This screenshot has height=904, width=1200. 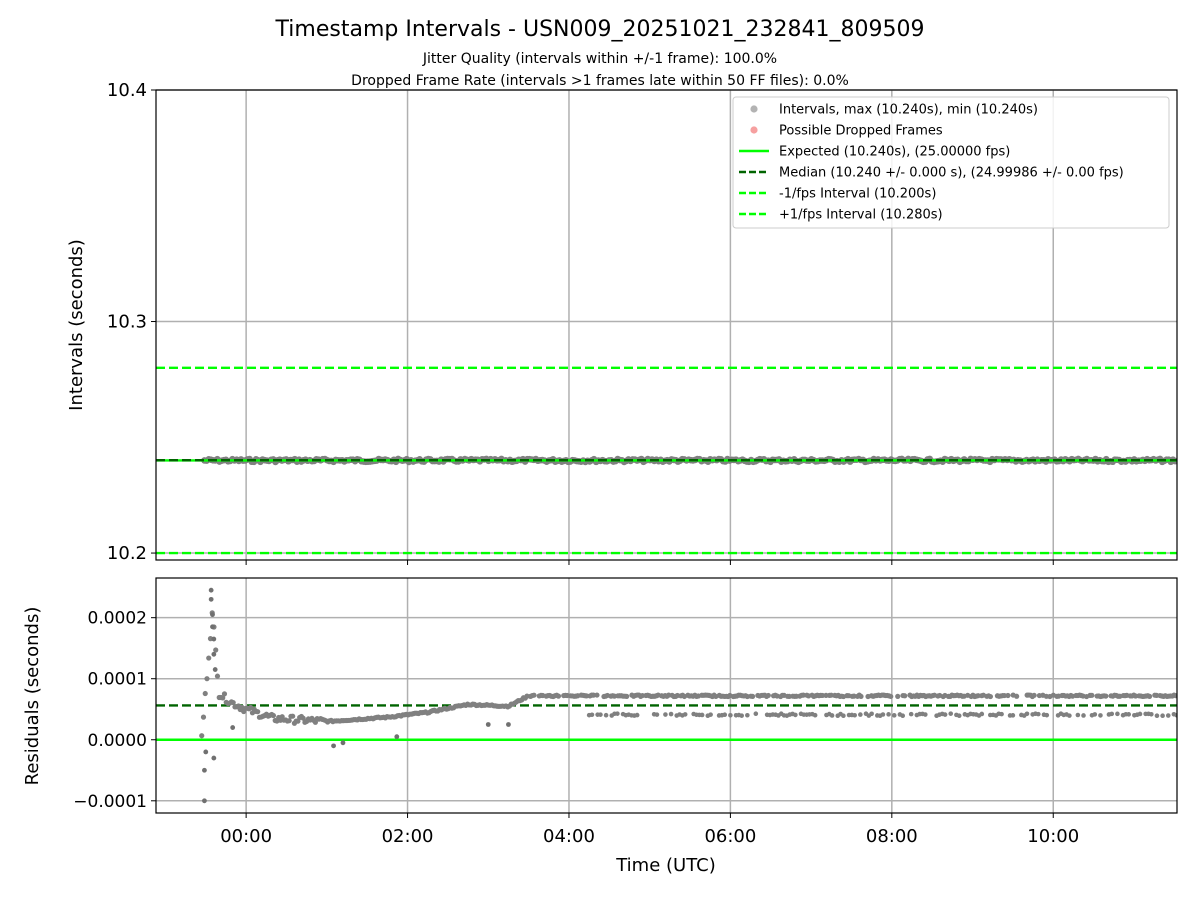 I want to click on x-tick-label: 04:00, so click(x=569, y=836).